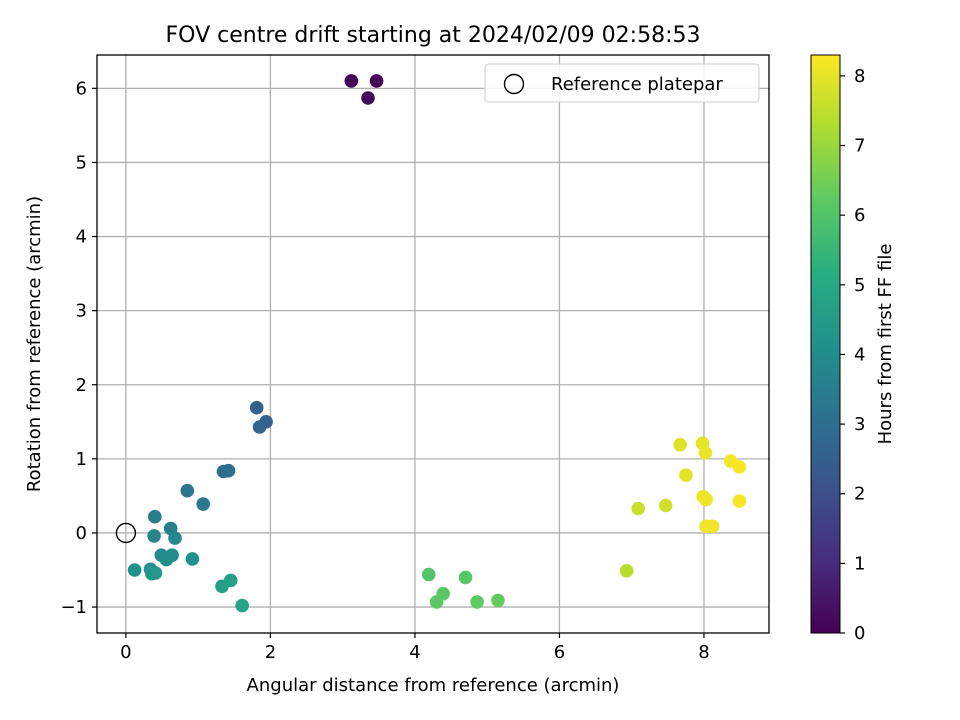 The height and width of the screenshot is (720, 960). I want to click on reference-marker-layer, so click(126, 533).